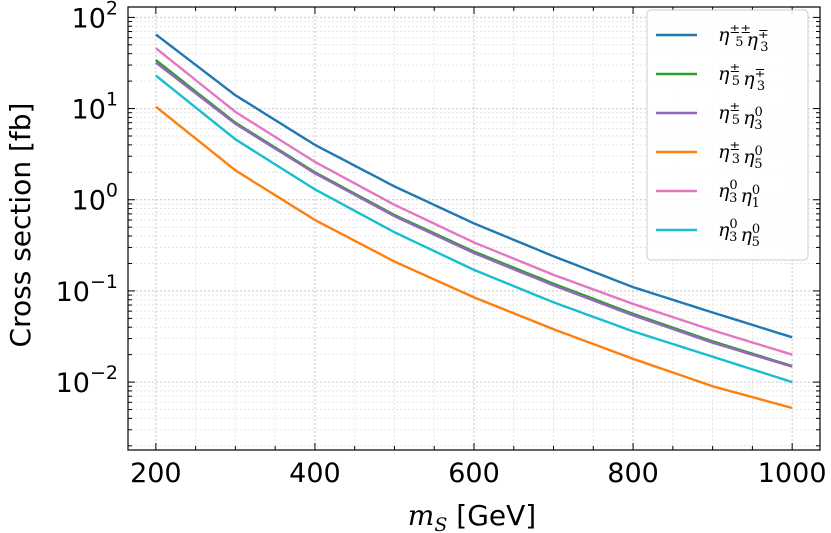  What do you see at coordinates (792, 473) in the screenshot?
I see `x-tick-label: 1000` at bounding box center [792, 473].